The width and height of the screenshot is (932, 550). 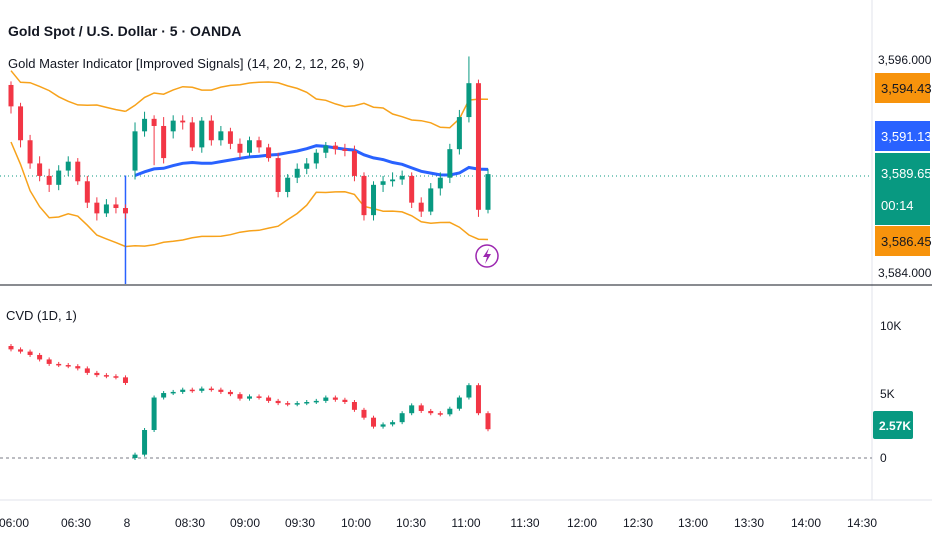 What do you see at coordinates (905, 60) in the screenshot?
I see `price-axis-top-label: 3,596.000` at bounding box center [905, 60].